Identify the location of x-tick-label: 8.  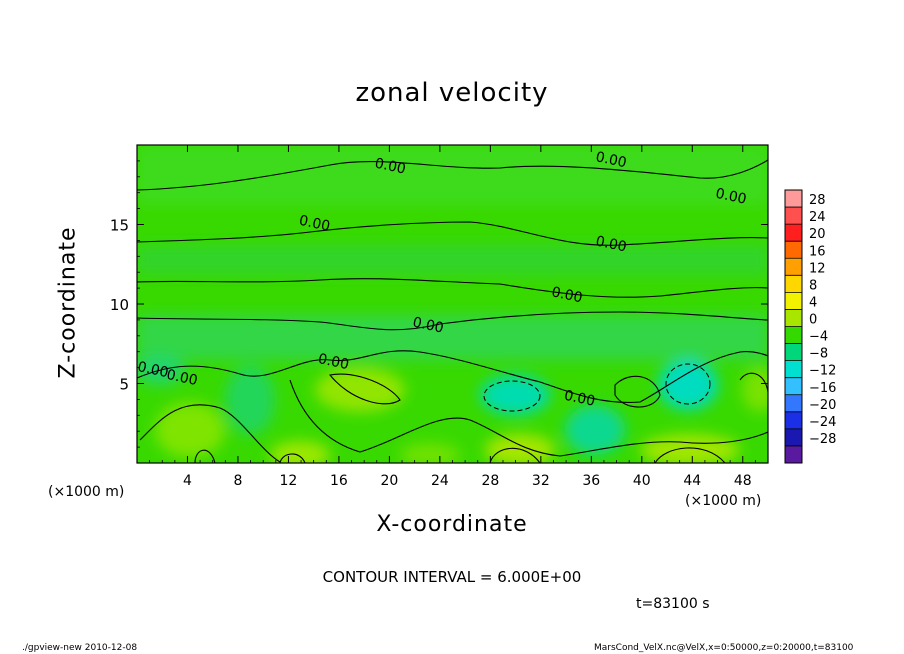
(237, 481).